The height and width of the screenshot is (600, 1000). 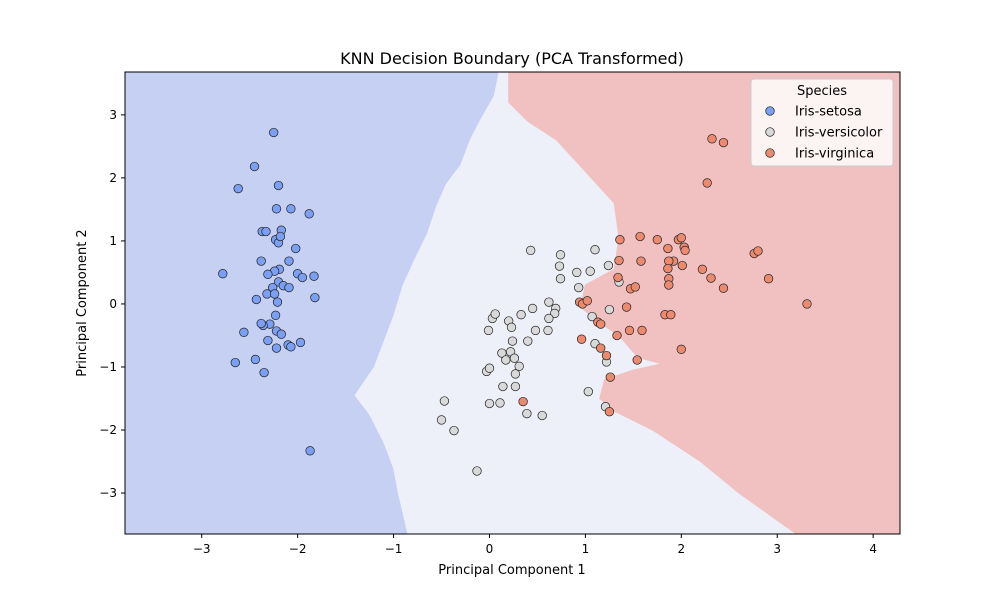 What do you see at coordinates (298, 549) in the screenshot?
I see `x-tick-label: −2` at bounding box center [298, 549].